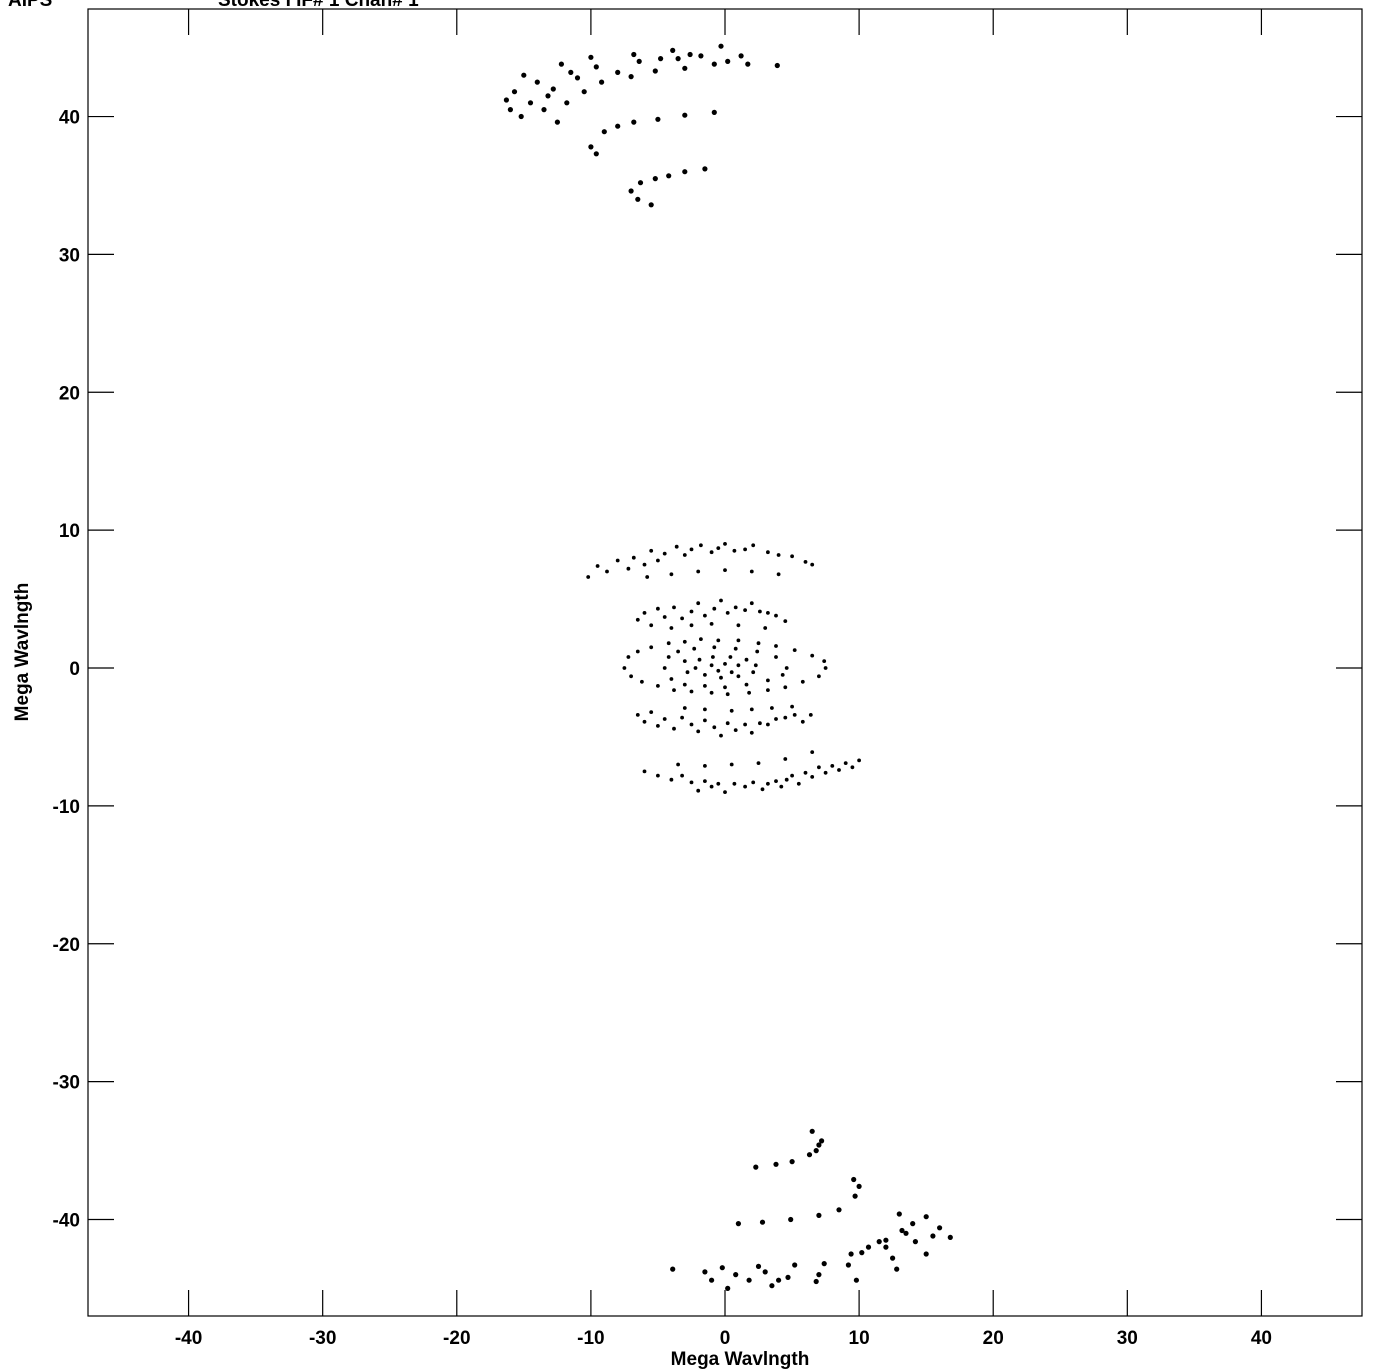  Describe the element at coordinates (22, 652) in the screenshot. I see `y-axis-title: Mega Wavlngth` at that location.